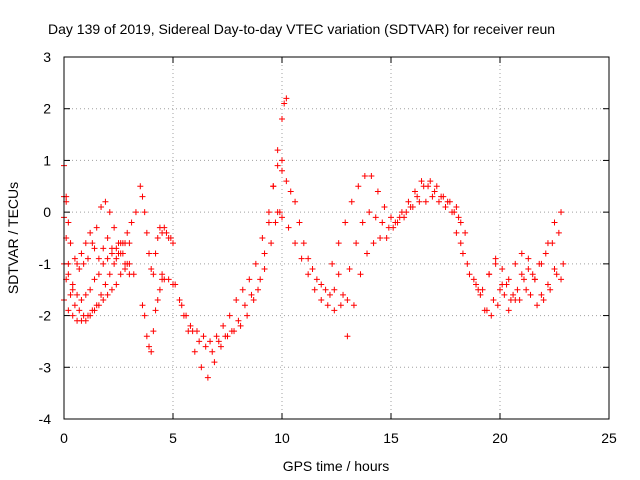 This screenshot has width=640, height=480. What do you see at coordinates (13, 238) in the screenshot?
I see `y-axis-label: SDTVAR / TECUs` at bounding box center [13, 238].